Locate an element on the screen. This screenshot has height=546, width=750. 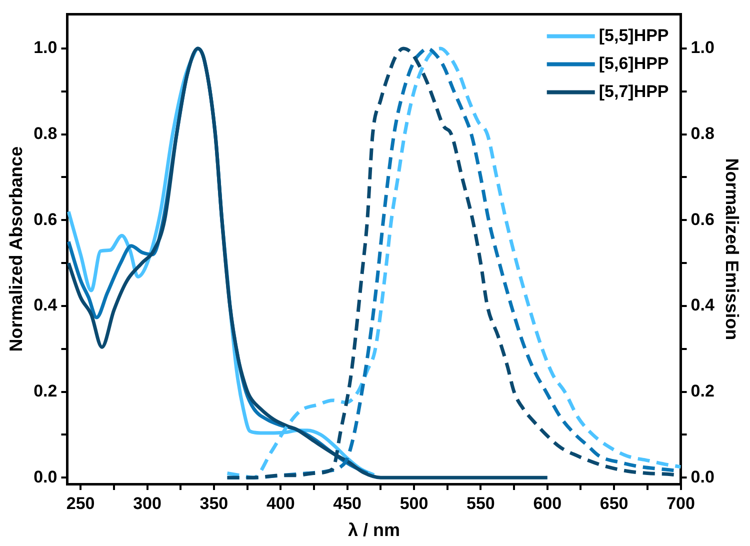
y-tick-label: 0.2 is located at coordinates (46, 390).